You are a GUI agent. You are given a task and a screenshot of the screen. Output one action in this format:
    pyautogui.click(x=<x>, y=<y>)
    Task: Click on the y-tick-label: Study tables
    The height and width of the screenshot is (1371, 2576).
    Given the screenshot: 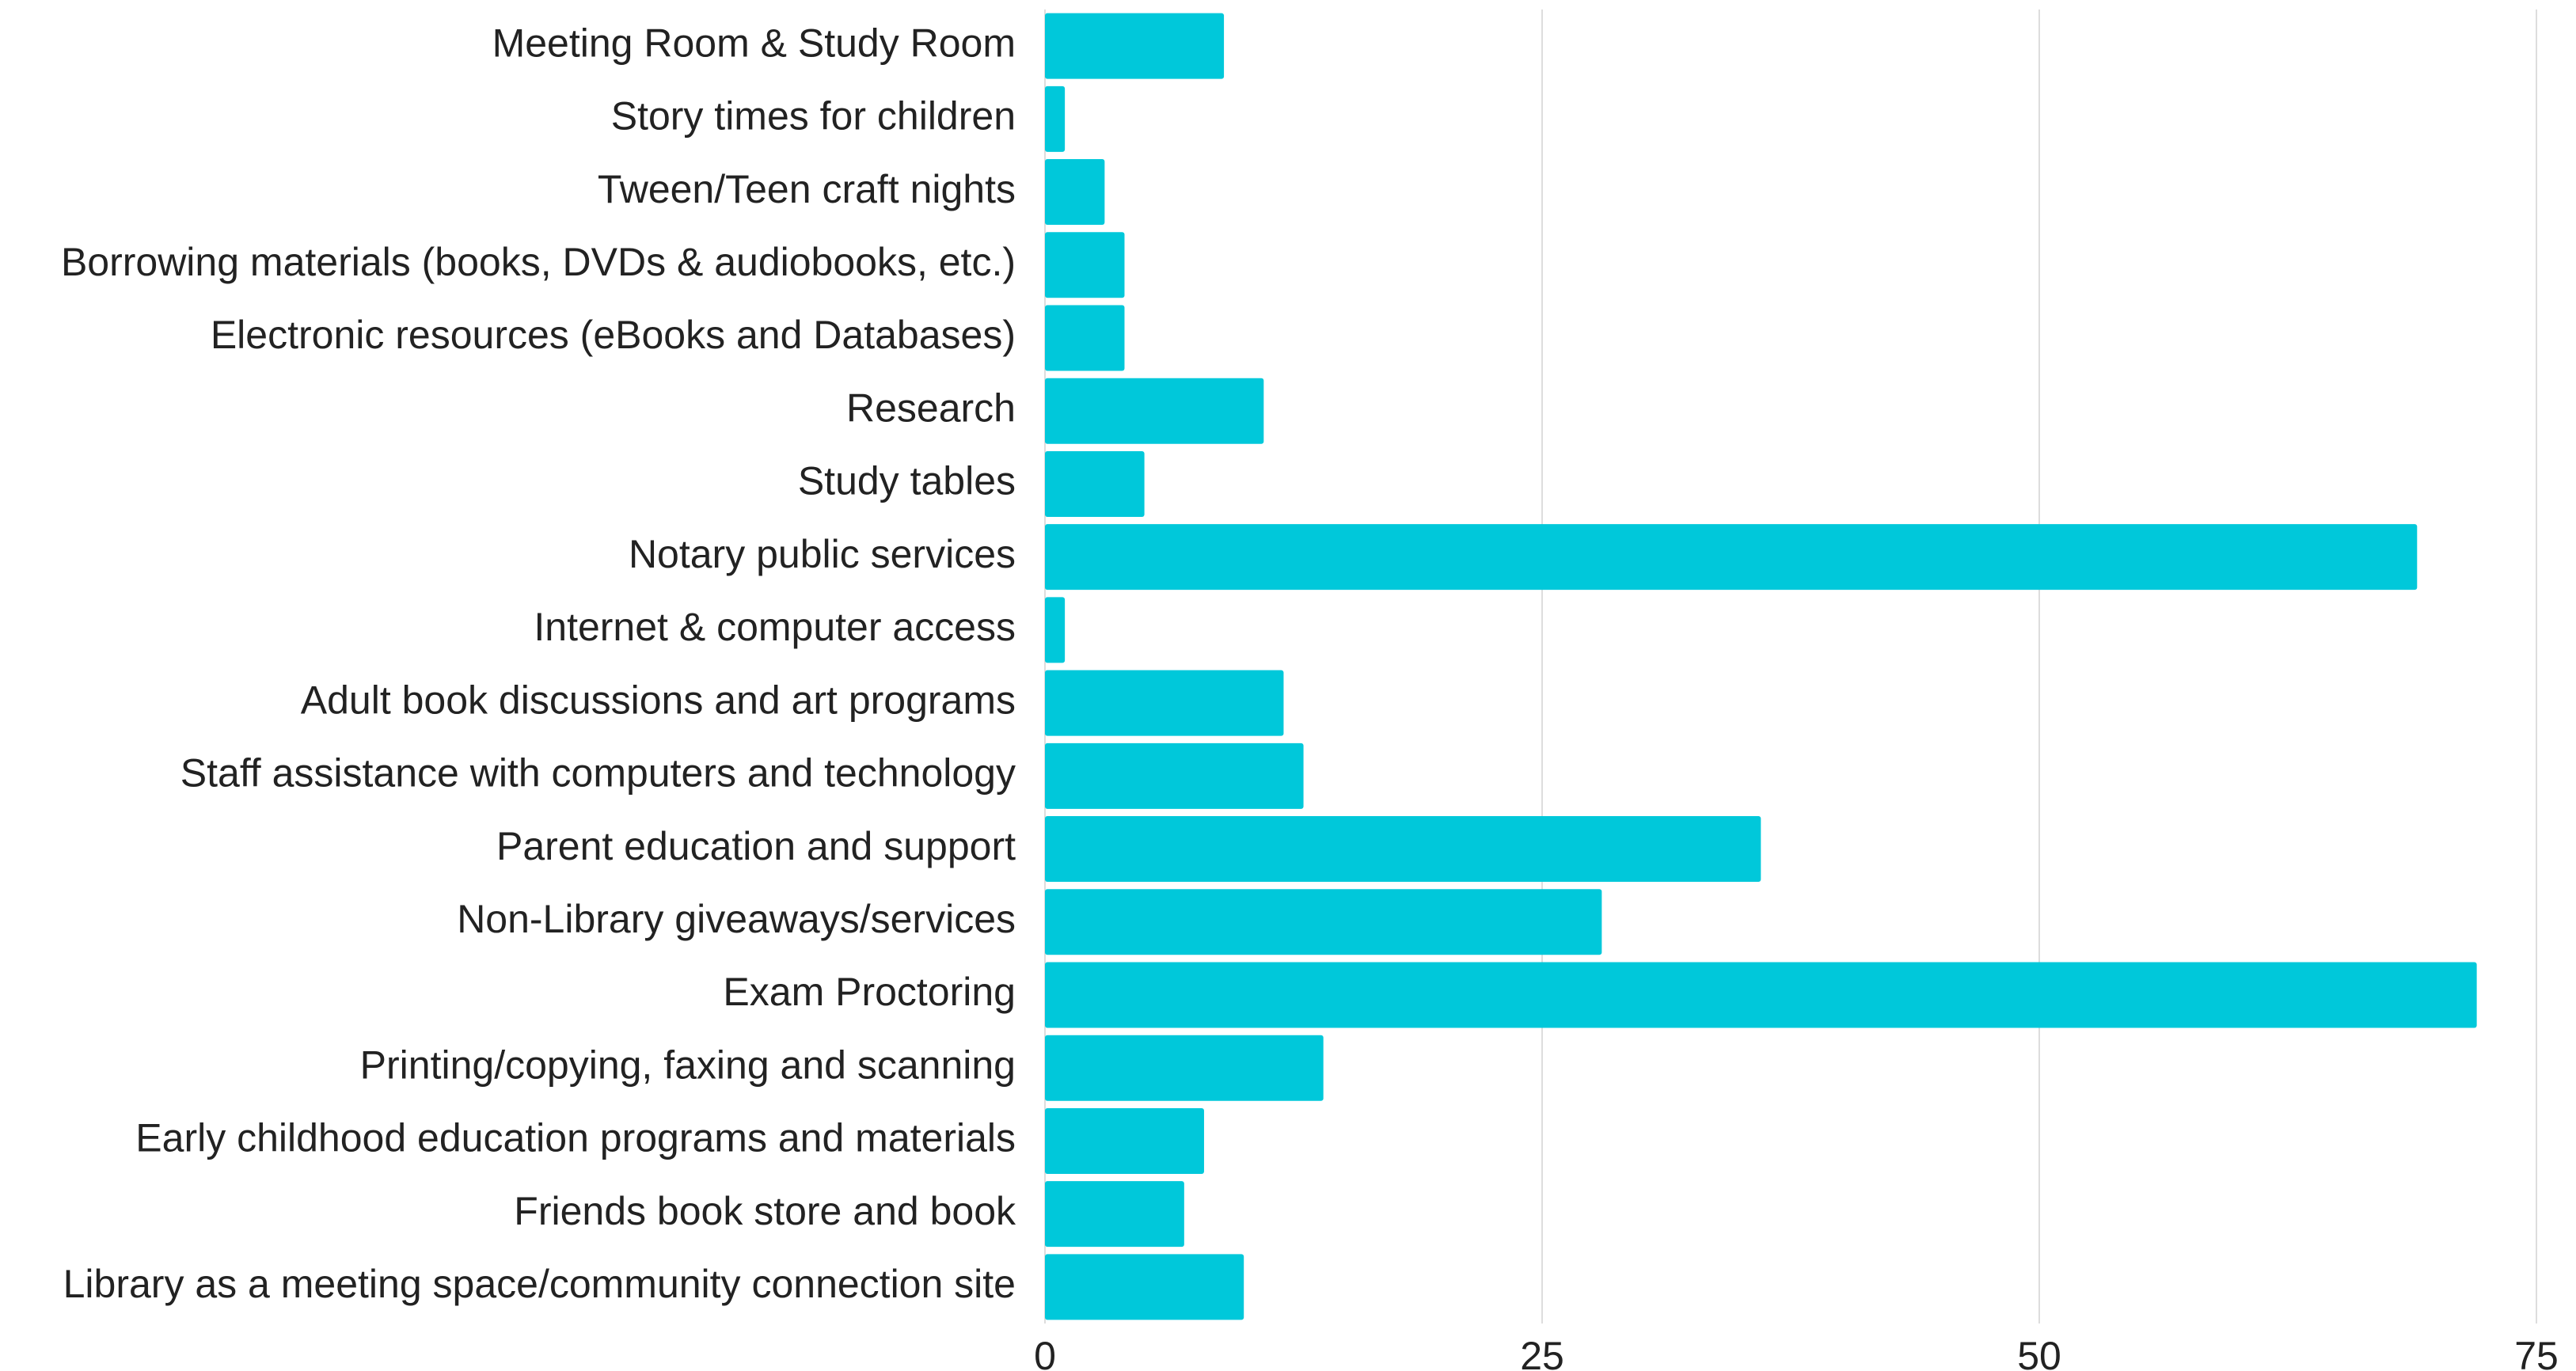 What is the action you would take?
    pyautogui.click(x=907, y=481)
    